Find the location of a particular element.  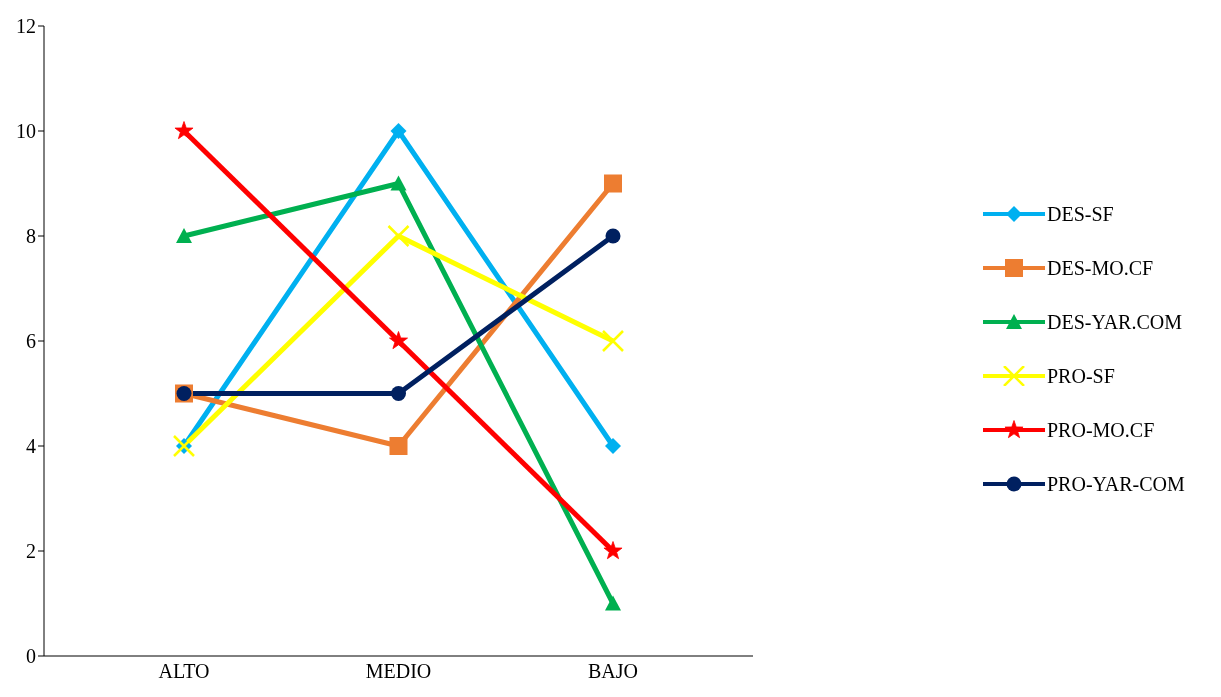

legend-label: DES-SF is located at coordinates (1080, 214).